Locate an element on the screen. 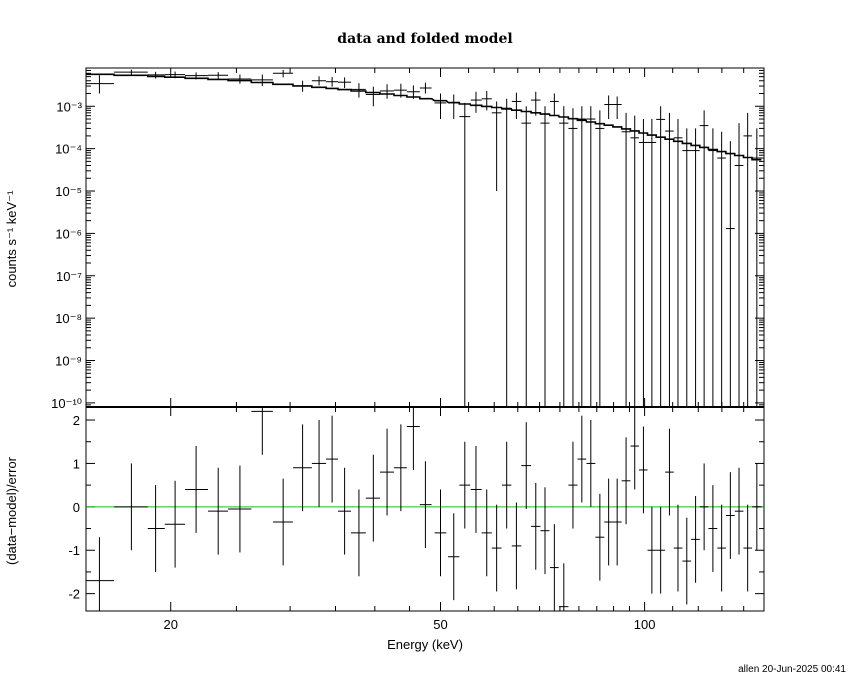 This screenshot has height=680, width=850. y-tick-label-top: 10⁻⁶ is located at coordinates (68, 233).